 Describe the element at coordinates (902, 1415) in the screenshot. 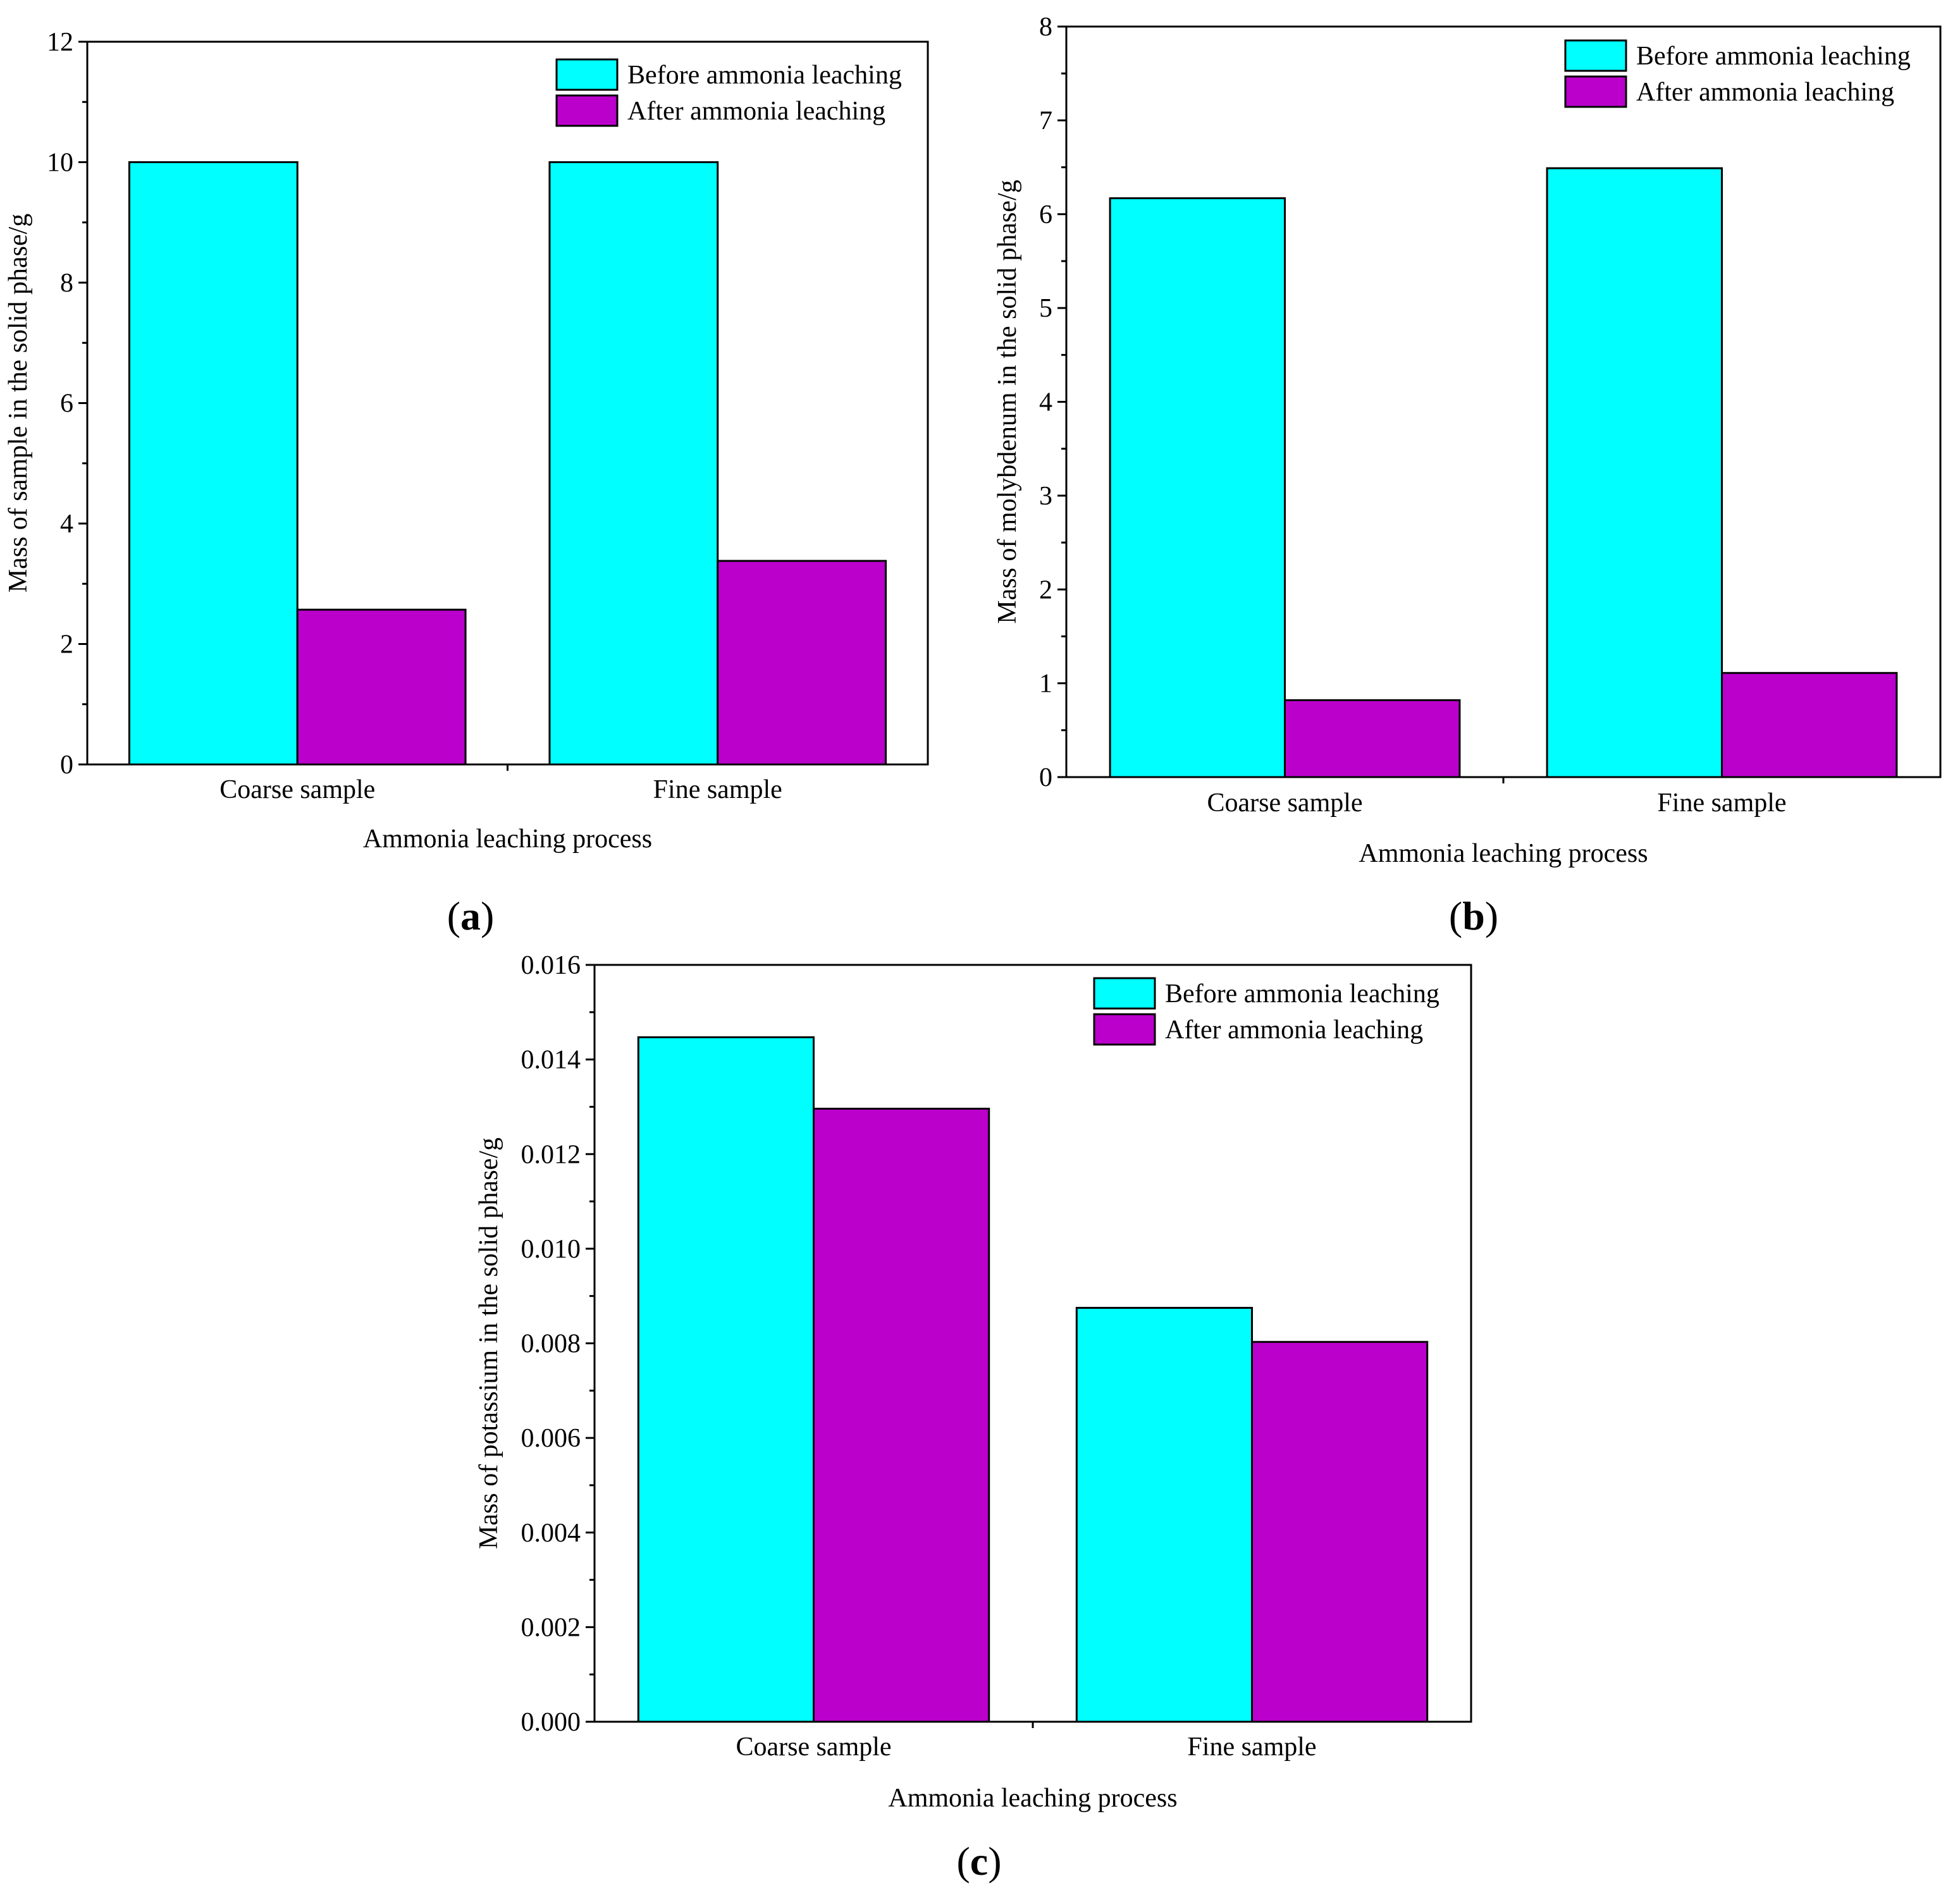

I see `bar-c-after-coarse` at that location.